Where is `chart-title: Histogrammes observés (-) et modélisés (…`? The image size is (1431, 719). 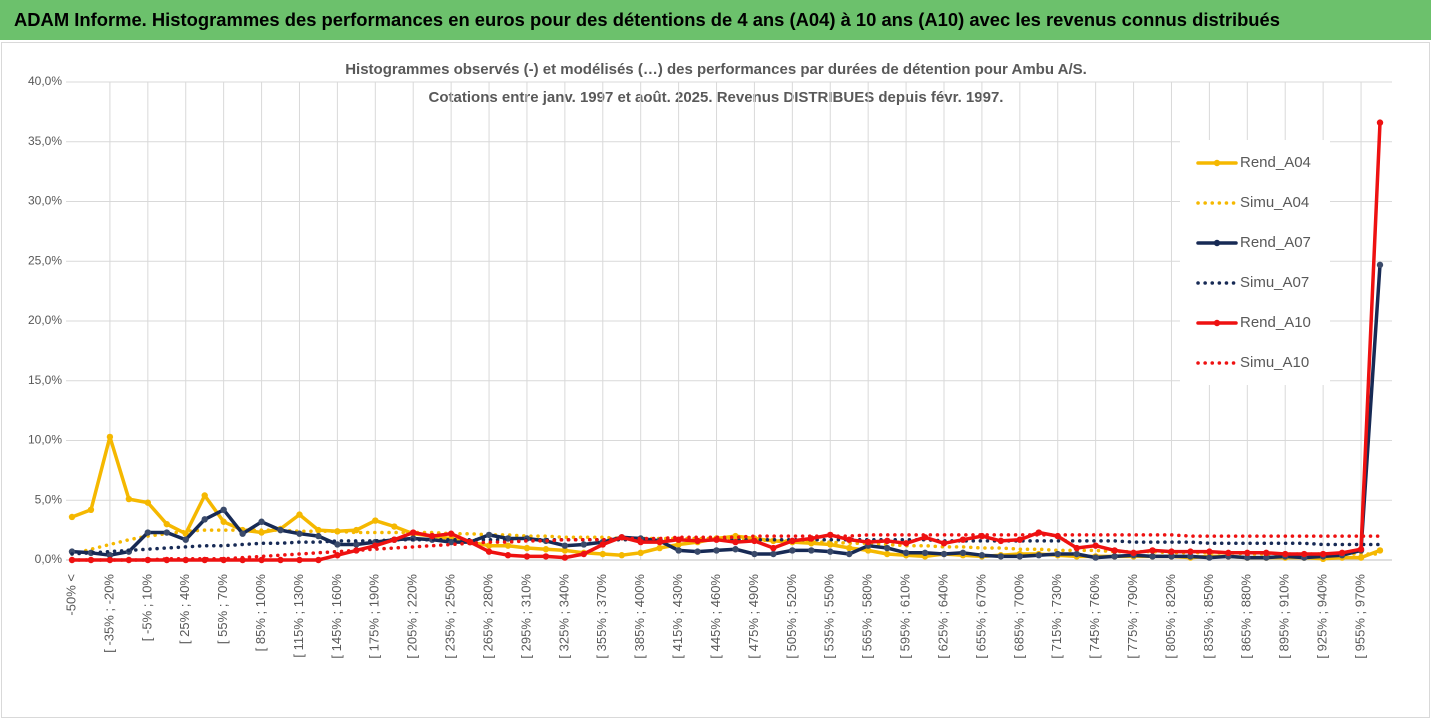 chart-title: Histogrammes observés (-) et modélisés (… is located at coordinates (716, 69).